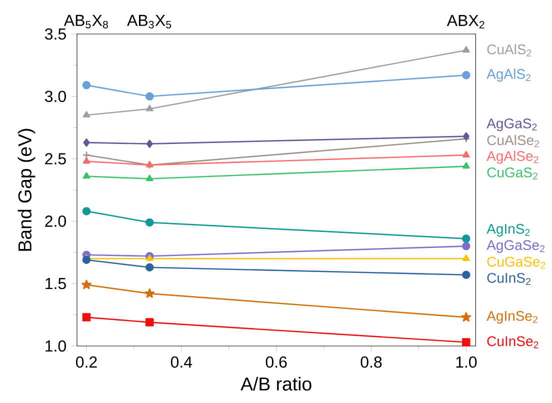 The image size is (552, 403). What do you see at coordinates (515, 246) in the screenshot?
I see `series-label: AgGaSe$_{2}$` at bounding box center [515, 246].